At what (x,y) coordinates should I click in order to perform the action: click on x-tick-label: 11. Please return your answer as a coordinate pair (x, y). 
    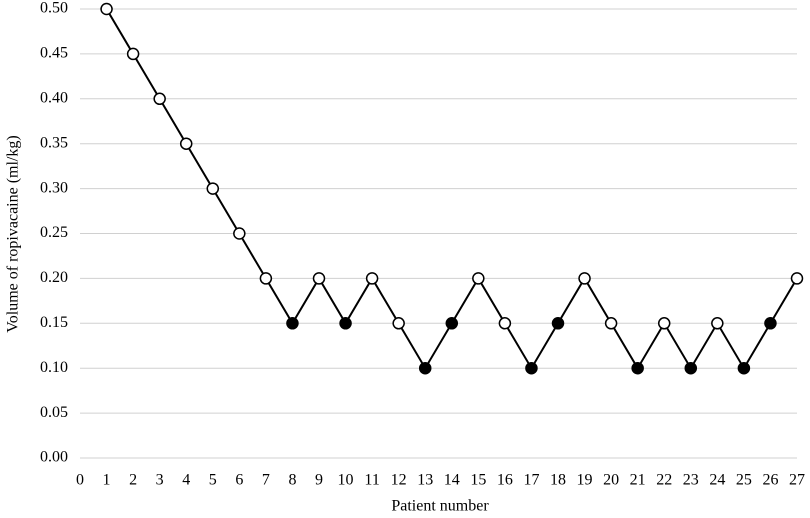
    Looking at the image, I should click on (371, 480).